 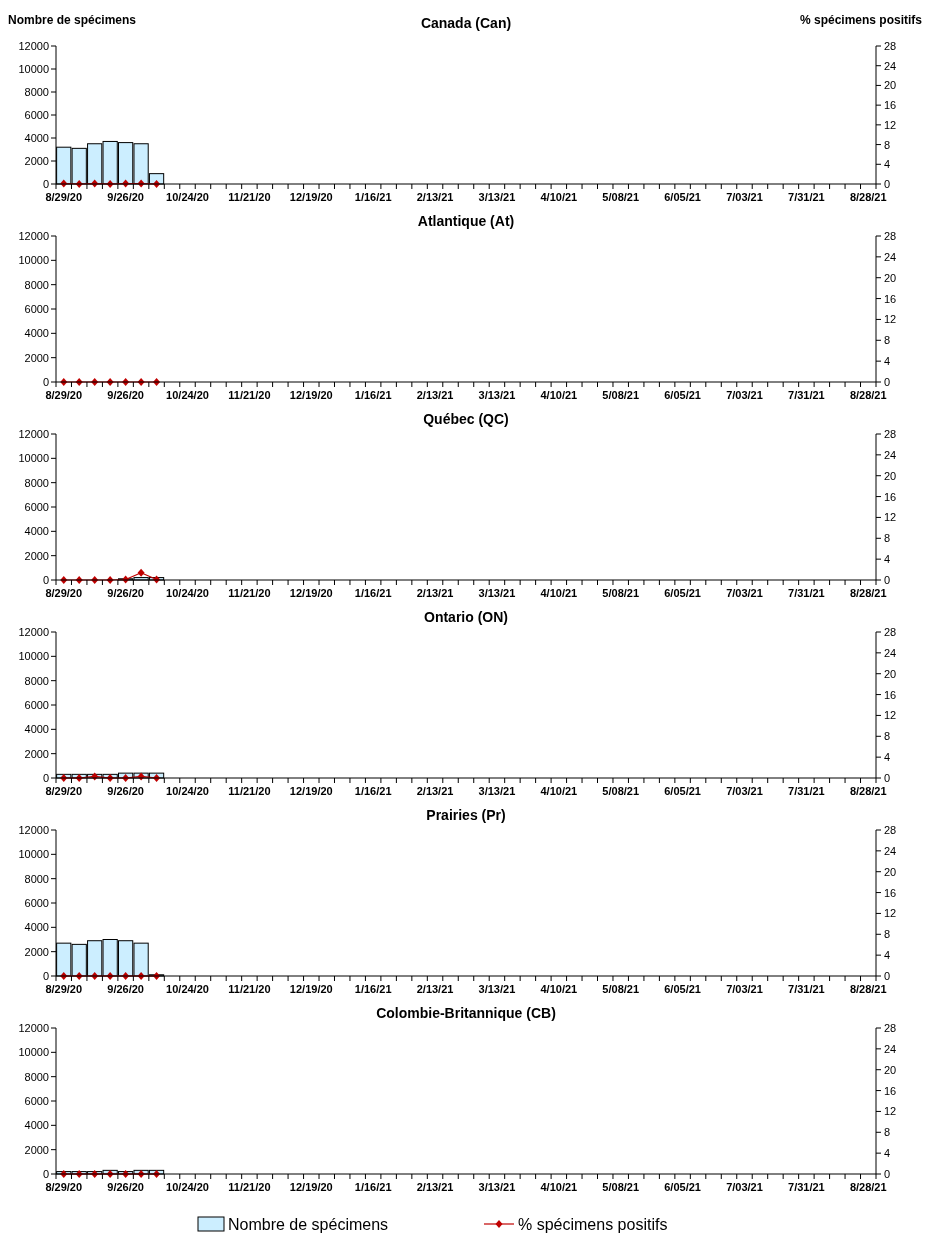 I want to click on chart-title: Prairies (Pr), so click(x=466, y=815).